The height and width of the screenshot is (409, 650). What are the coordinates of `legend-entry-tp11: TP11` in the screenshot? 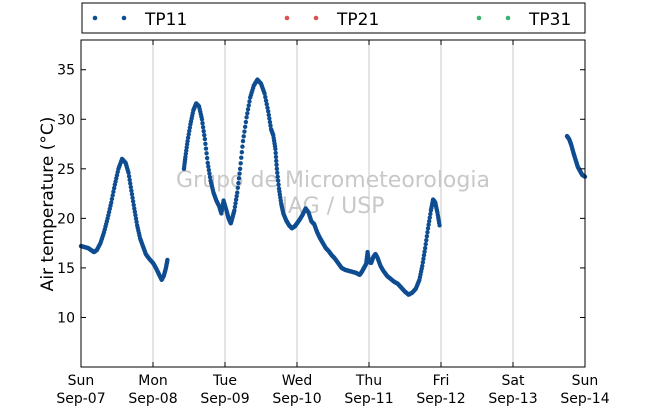 It's located at (139, 20).